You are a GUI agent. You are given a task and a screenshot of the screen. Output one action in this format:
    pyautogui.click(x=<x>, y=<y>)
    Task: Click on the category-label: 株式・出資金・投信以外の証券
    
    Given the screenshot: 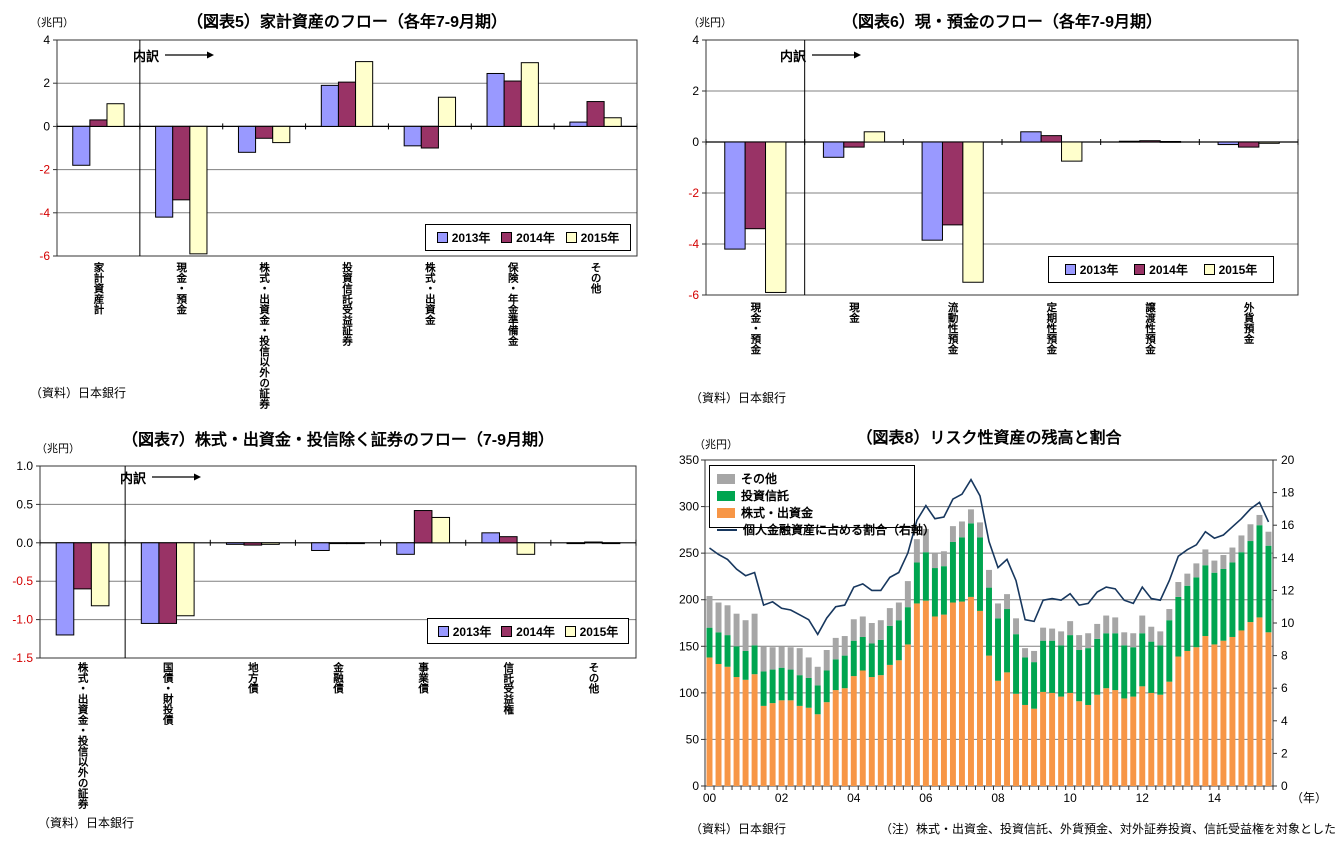 What is the action you would take?
    pyautogui.click(x=82, y=735)
    